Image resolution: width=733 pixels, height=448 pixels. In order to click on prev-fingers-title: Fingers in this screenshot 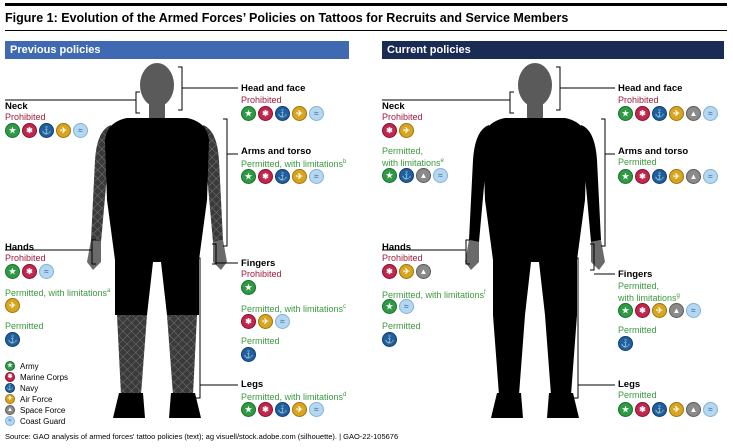, I will do `click(258, 263)`.